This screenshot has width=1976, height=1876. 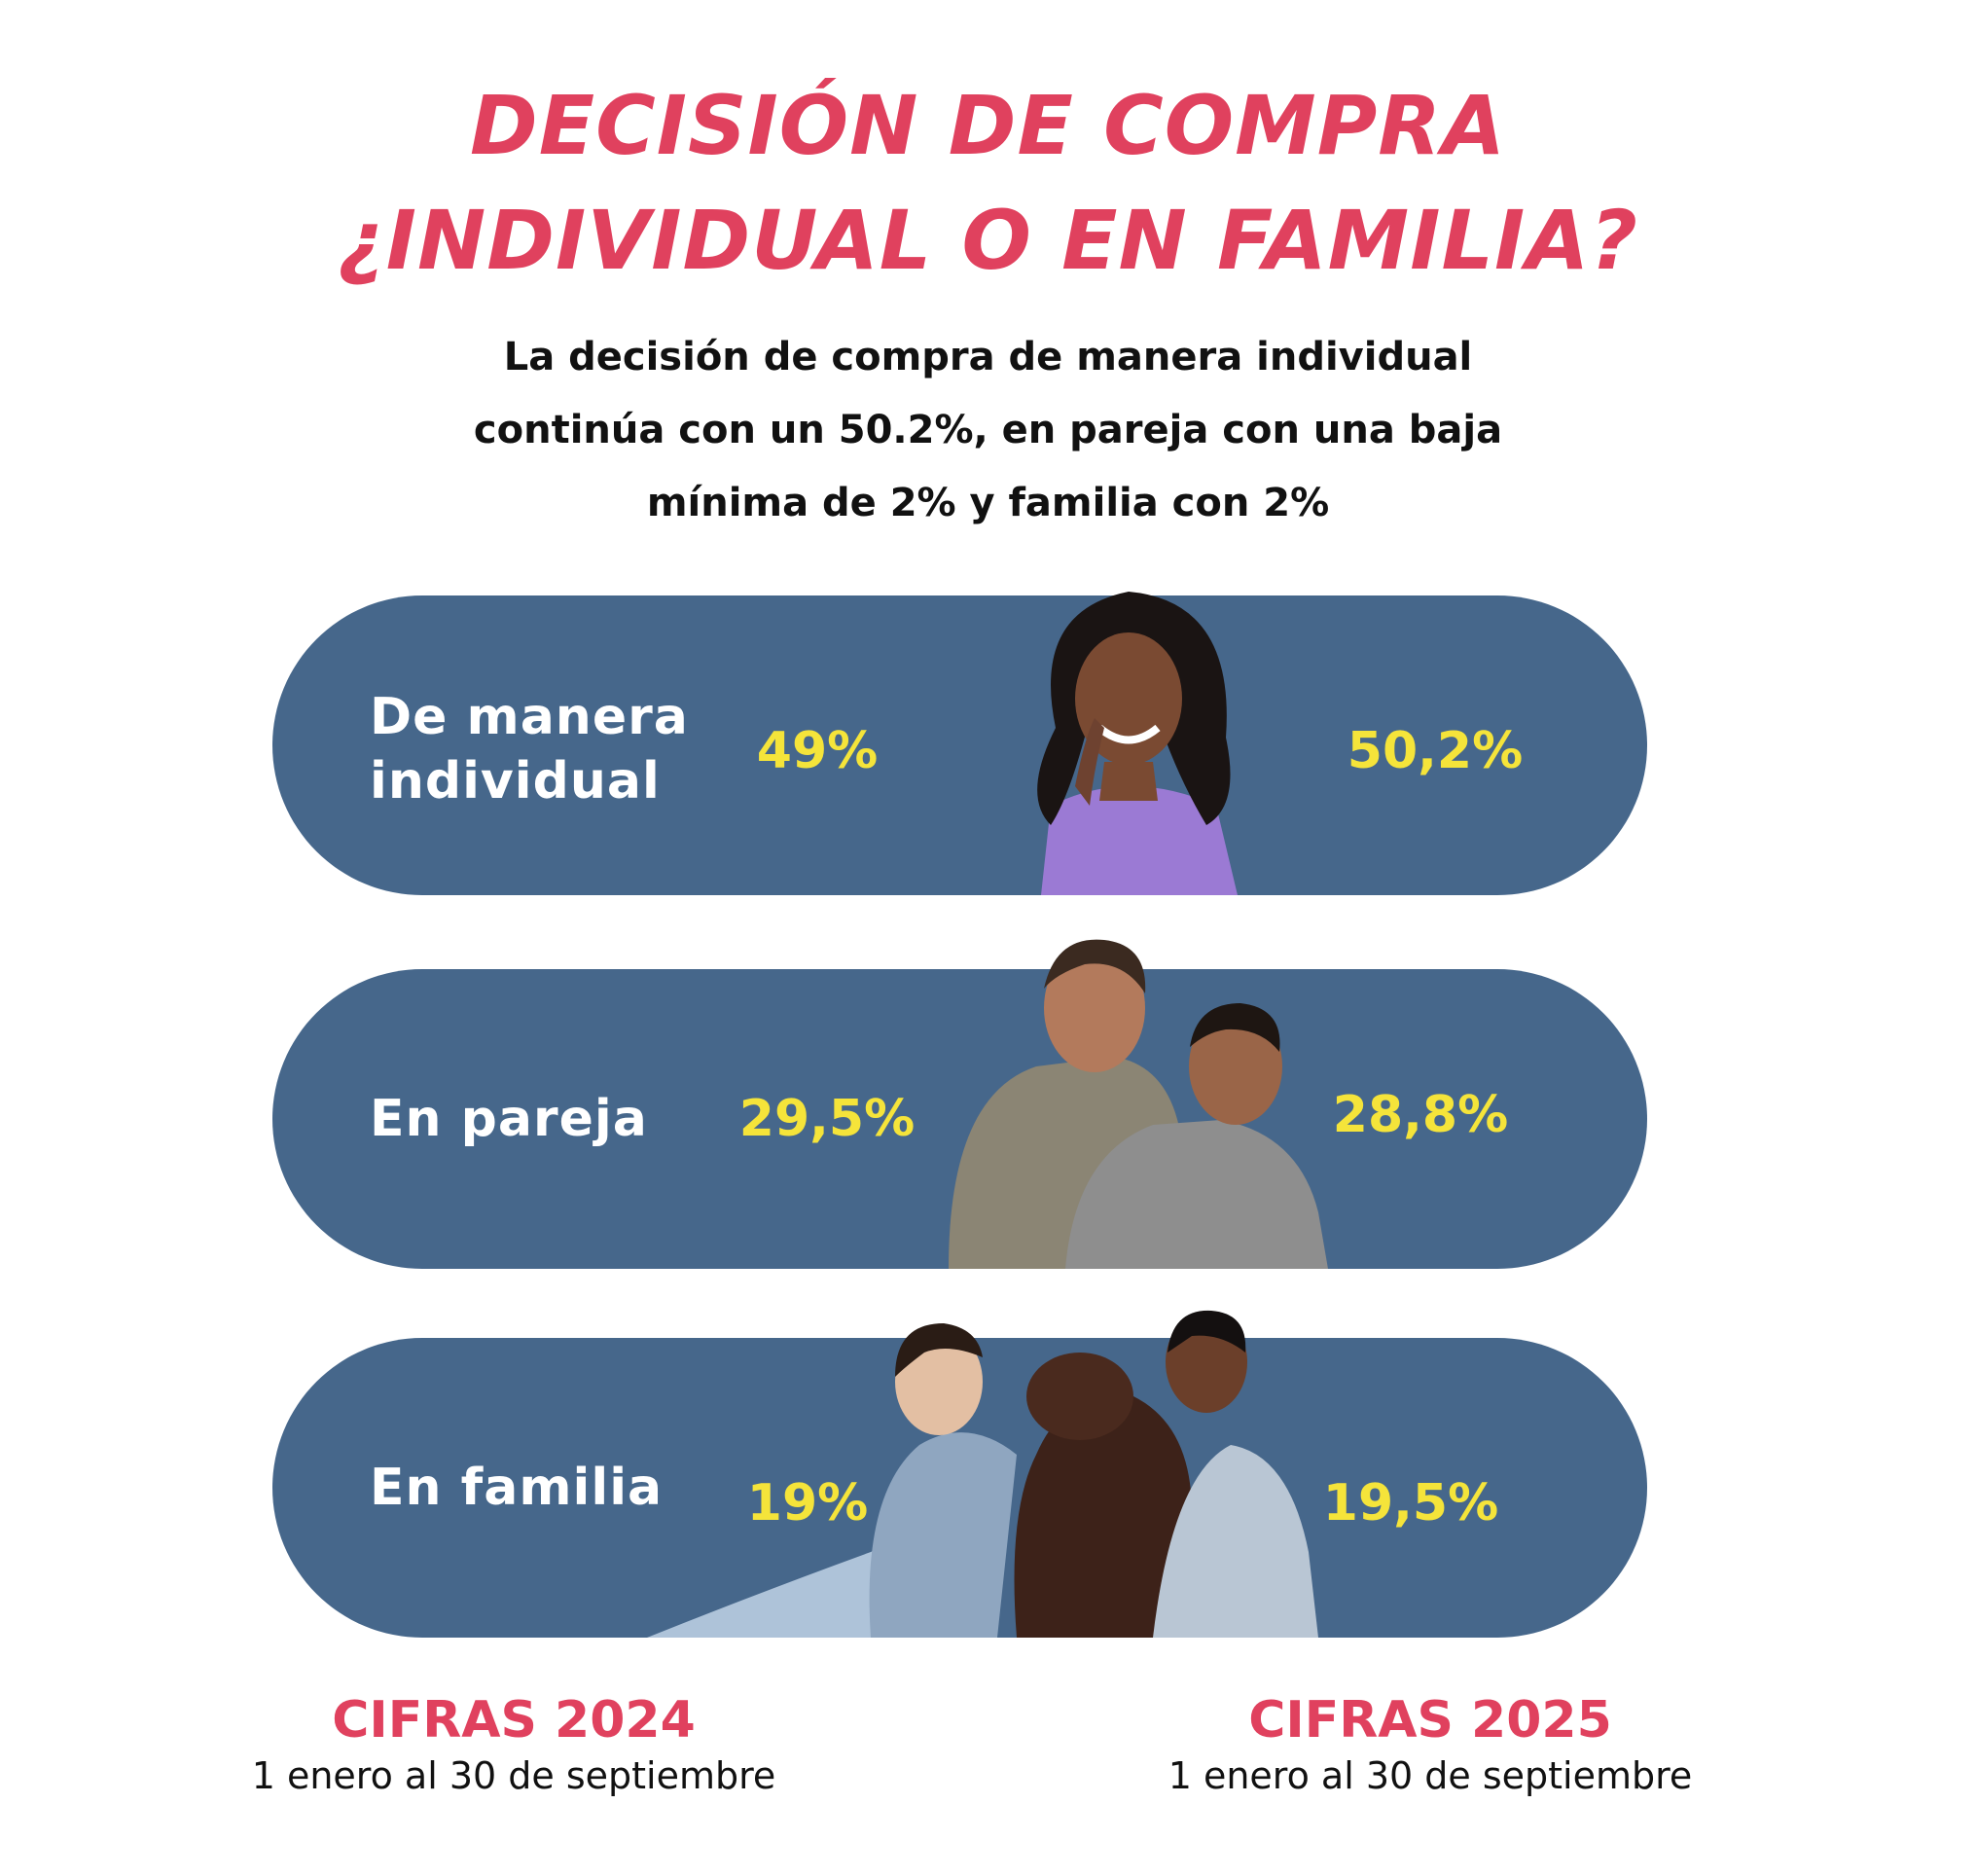 What do you see at coordinates (817, 751) in the screenshot?
I see `value-2024: 49%` at bounding box center [817, 751].